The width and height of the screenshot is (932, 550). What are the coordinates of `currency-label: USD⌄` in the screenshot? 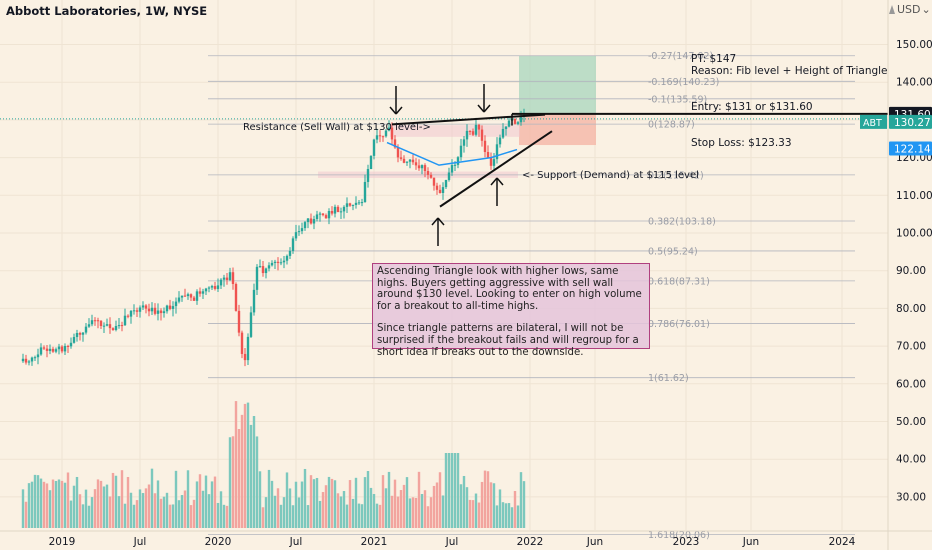 It's located at (910, 9).